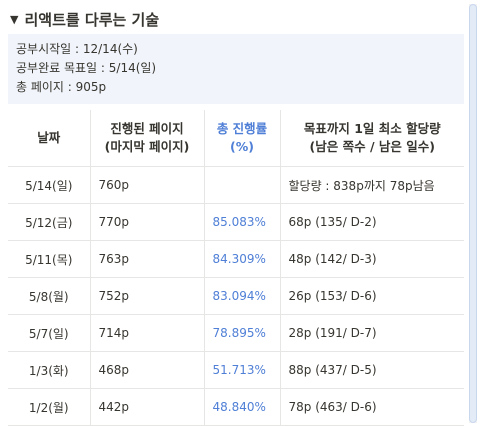 This screenshot has height=426, width=485. I want to click on table-row: 5/11(목) 763p 84.309% 48p (142/ D-3), so click(236, 259).